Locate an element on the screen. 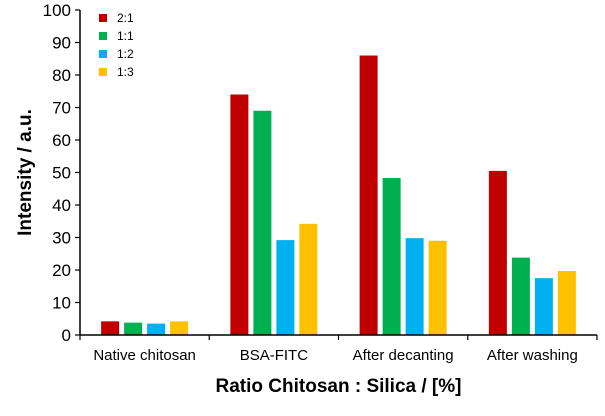 Image resolution: width=605 pixels, height=416 pixels. y-tick-label-40: 40 is located at coordinates (61, 205).